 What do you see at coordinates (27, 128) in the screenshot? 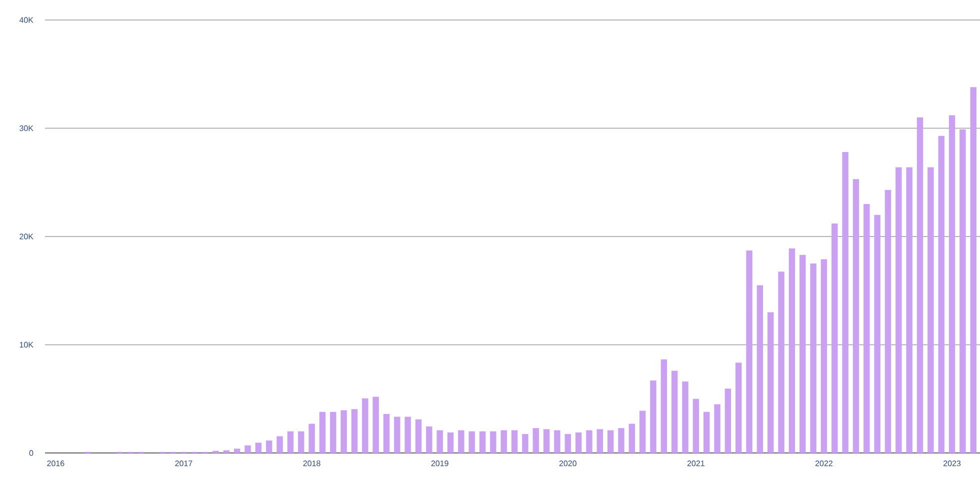
I see `y-tick-label: 30K` at bounding box center [27, 128].